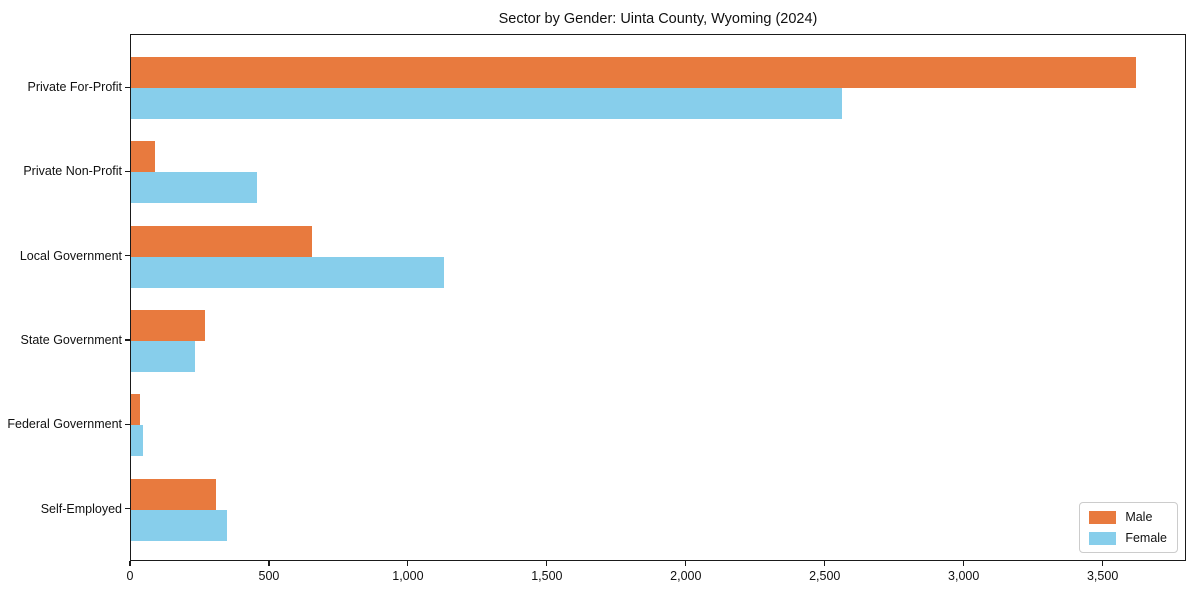  What do you see at coordinates (1103, 517) in the screenshot?
I see `legend-swatch-male` at bounding box center [1103, 517].